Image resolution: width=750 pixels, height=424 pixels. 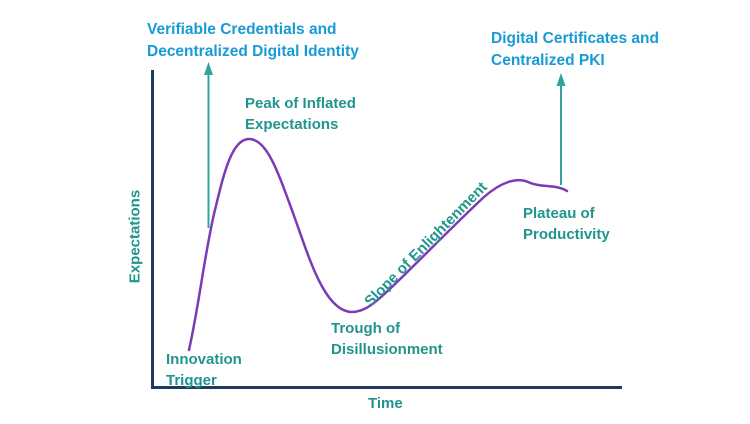 I want to click on left-arrow-head-icon, so click(x=208, y=68).